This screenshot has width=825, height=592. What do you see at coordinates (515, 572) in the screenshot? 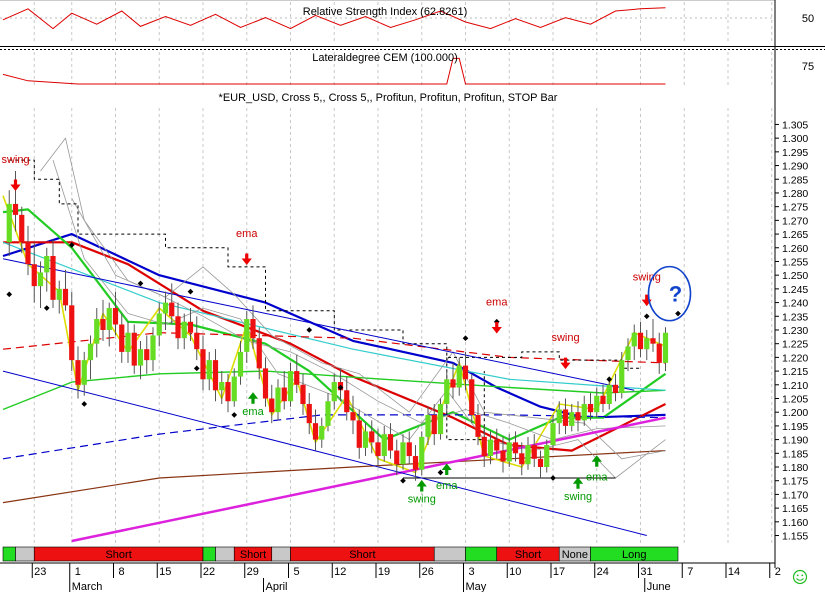
I see `x-tick-label: 10` at bounding box center [515, 572].